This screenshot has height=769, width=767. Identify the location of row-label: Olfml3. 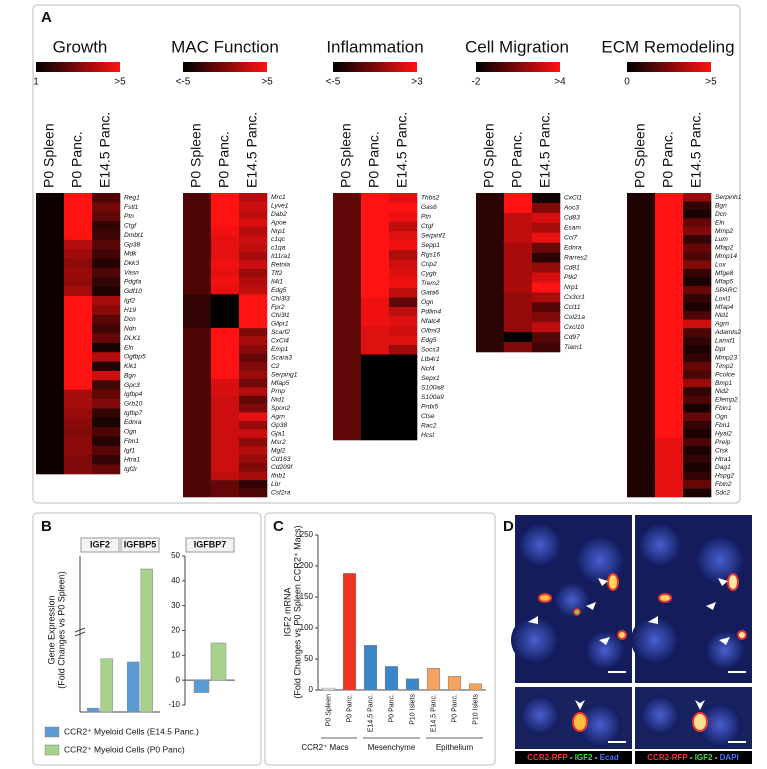
(430, 331).